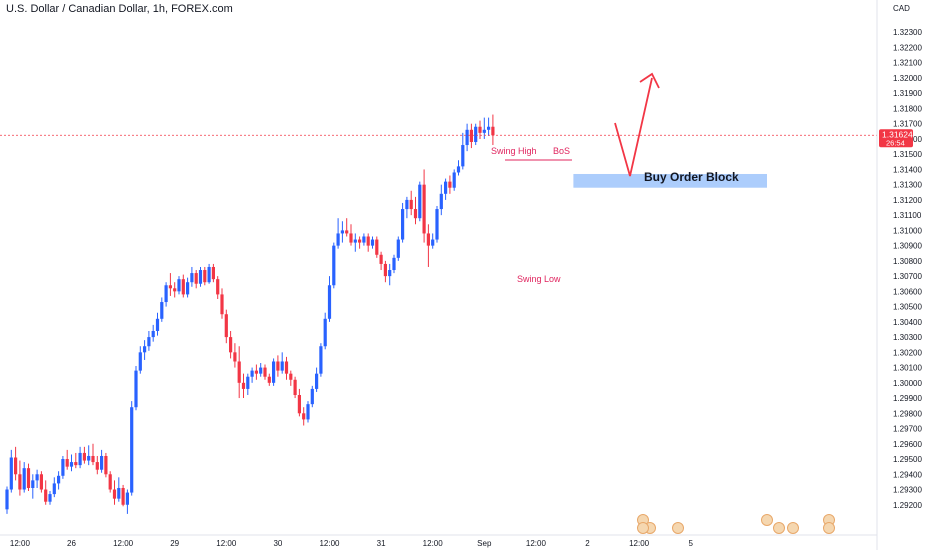 This screenshot has height=550, width=932. What do you see at coordinates (633, 127) in the screenshot?
I see `projection-arrow` at bounding box center [633, 127].